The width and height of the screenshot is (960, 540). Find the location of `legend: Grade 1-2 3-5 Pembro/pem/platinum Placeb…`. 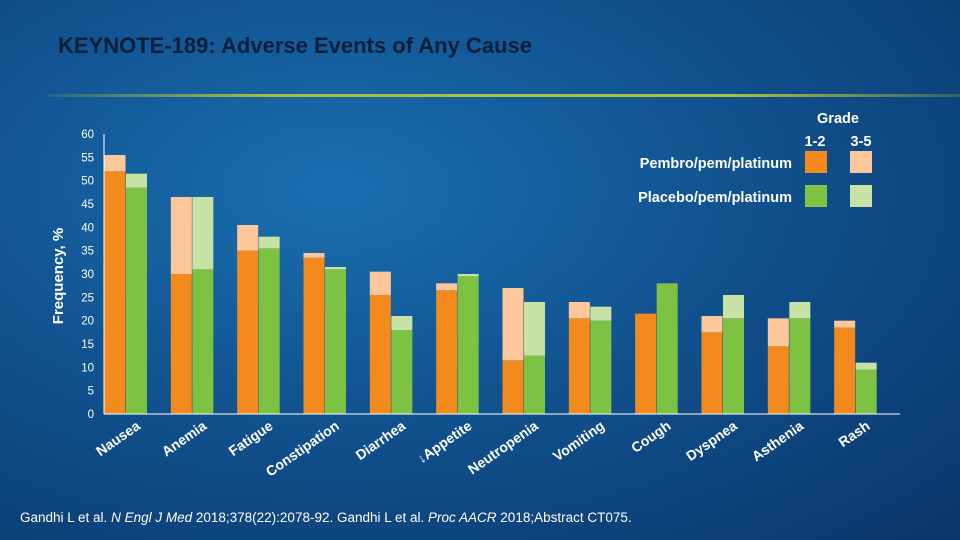

legend: Grade 1-2 3-5 Pembro/pem/platinum Placeb… is located at coordinates (755, 159).